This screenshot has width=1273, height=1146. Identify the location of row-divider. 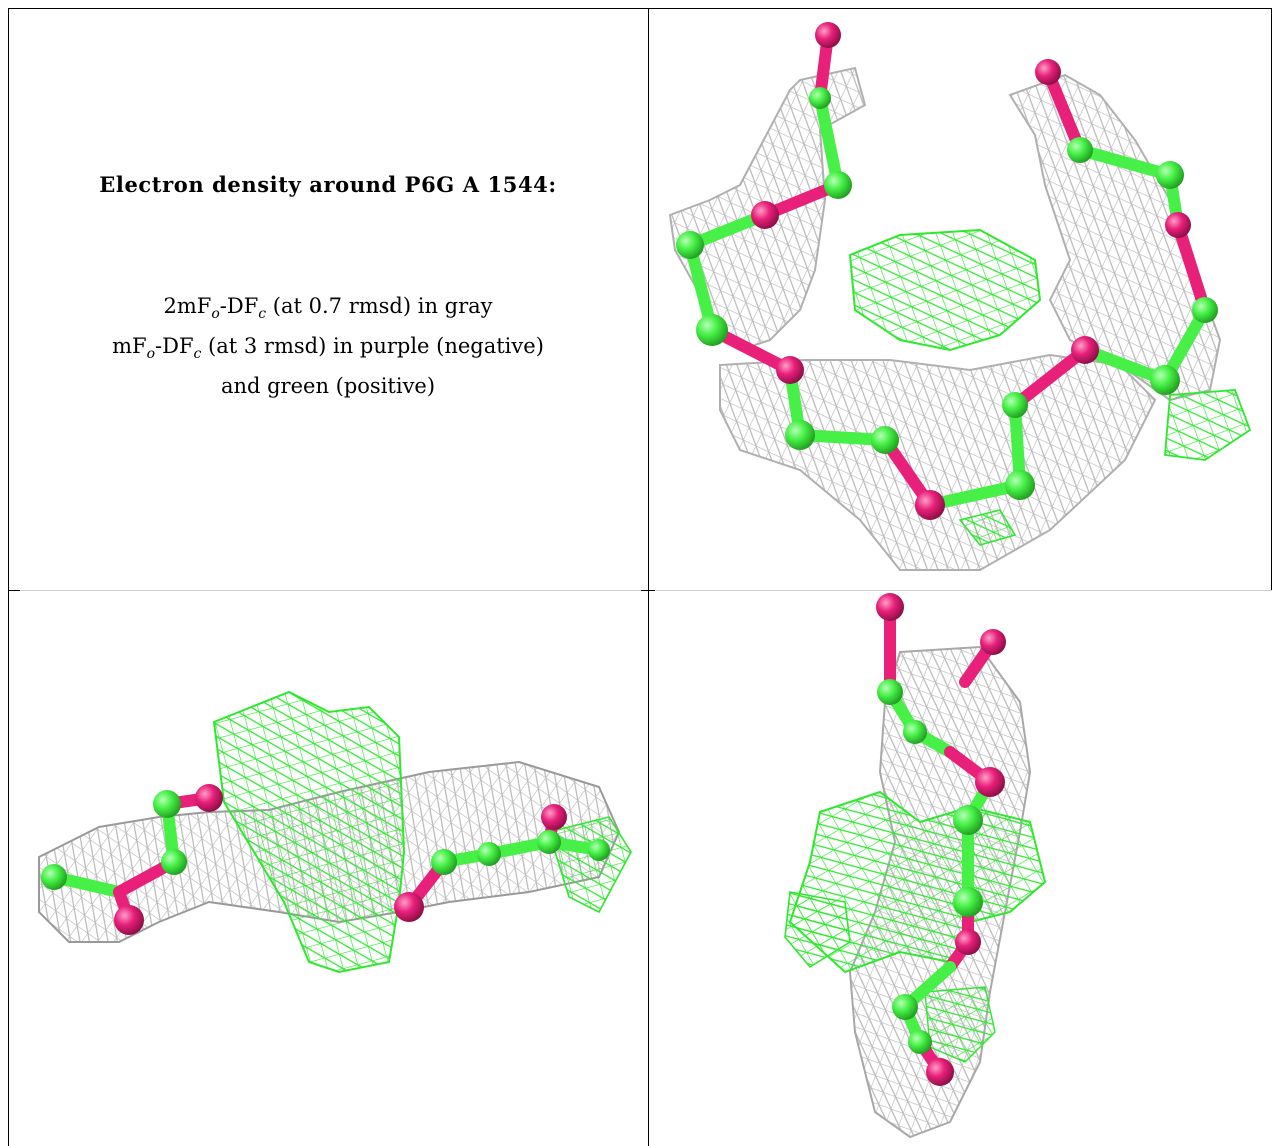
(640, 590).